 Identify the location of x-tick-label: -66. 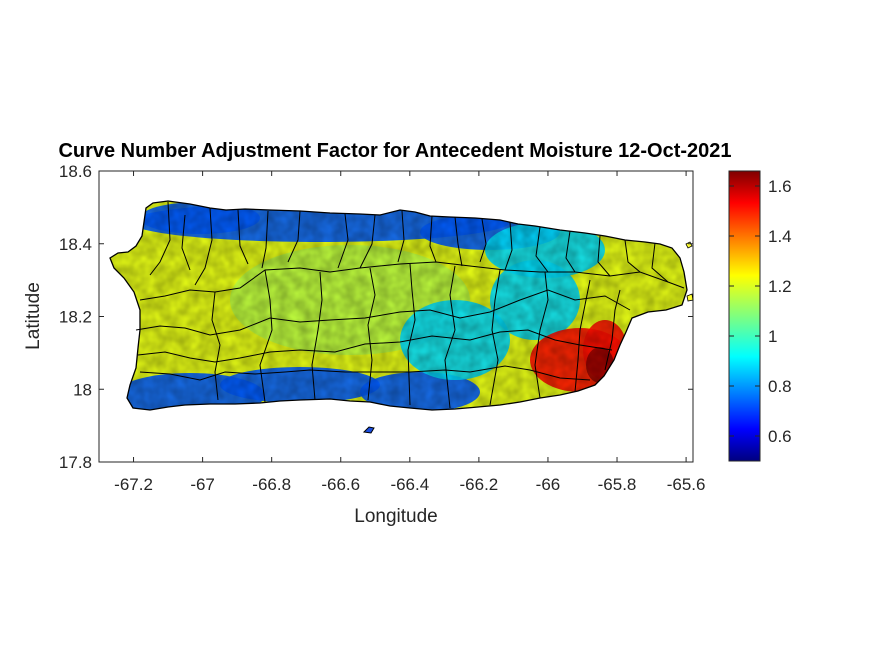
(548, 484).